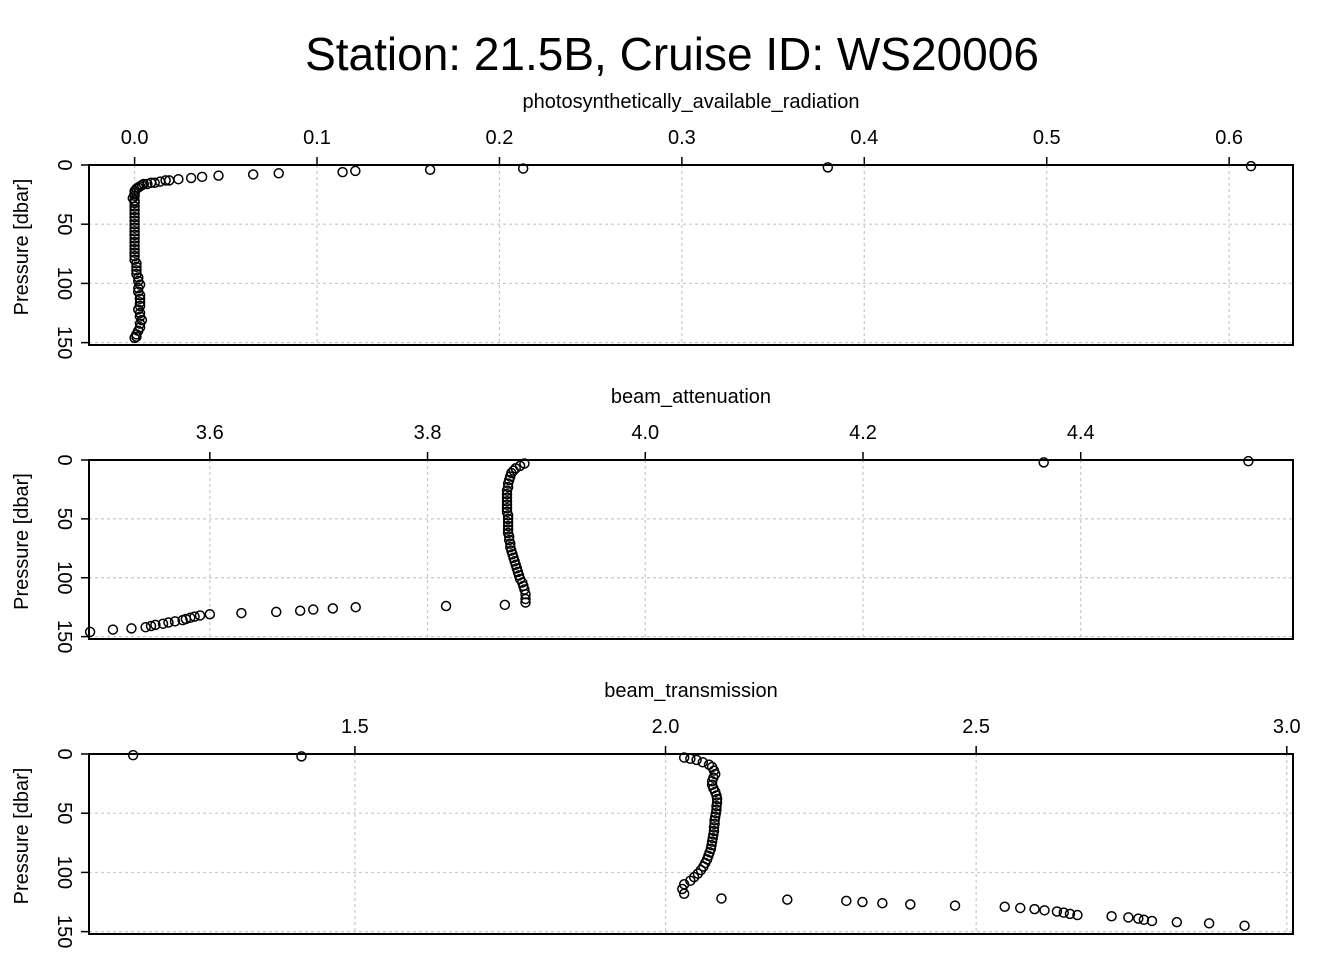  I want to click on x-tick-label: 0.4, so click(864, 138).